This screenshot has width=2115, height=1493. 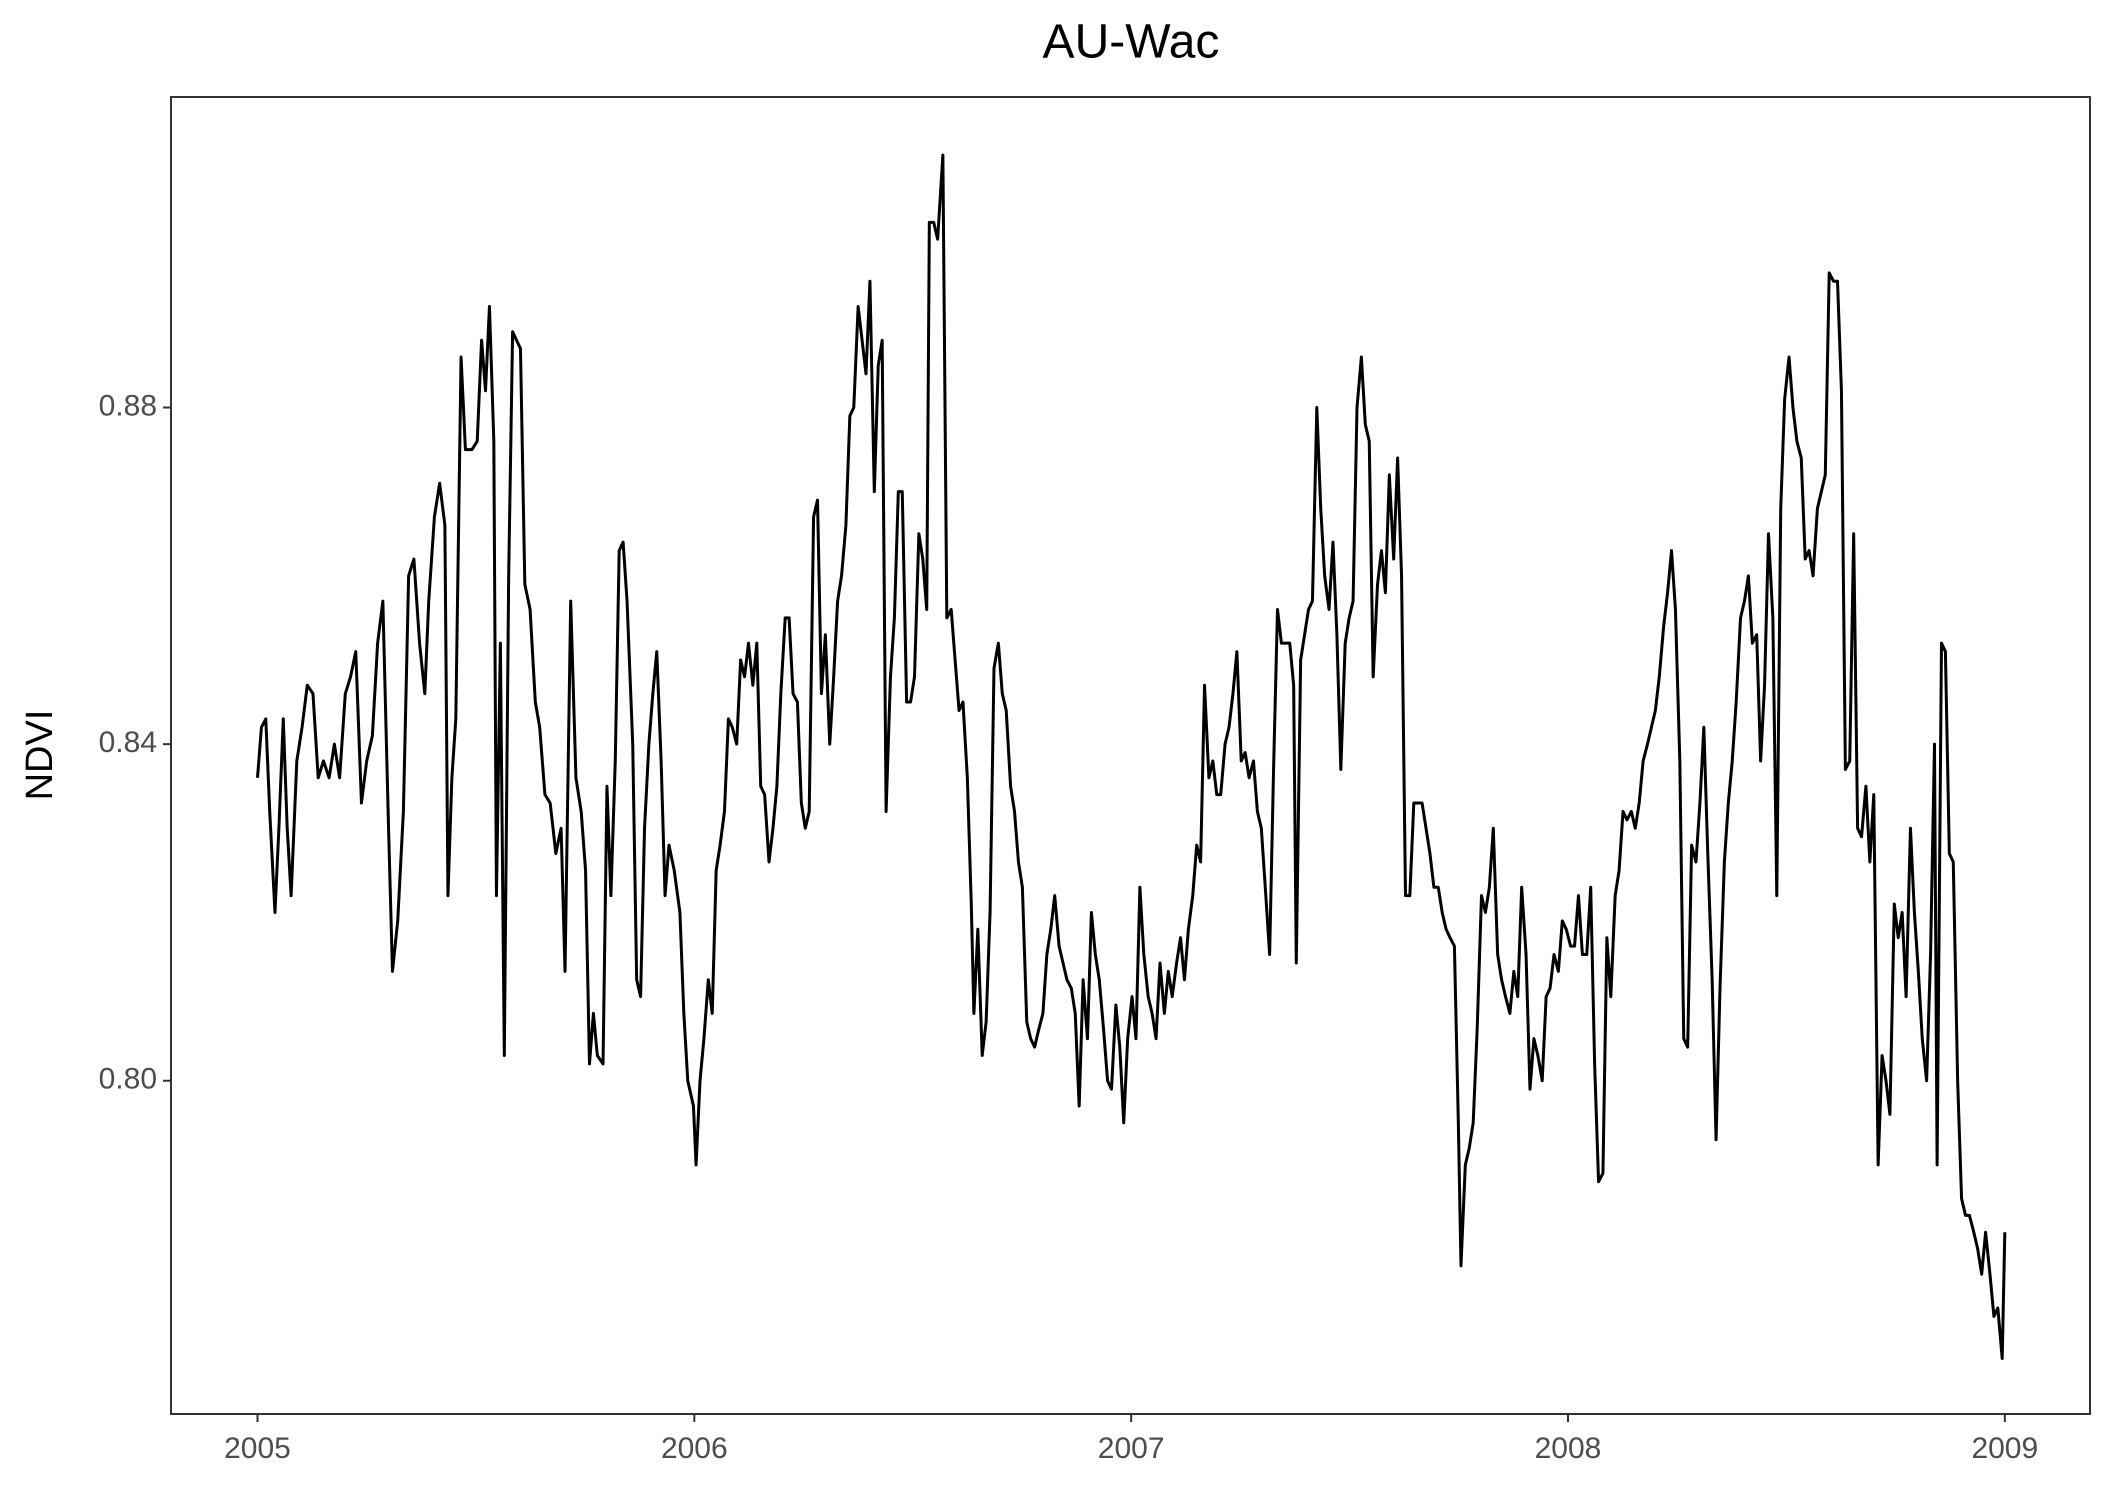 What do you see at coordinates (1568, 1448) in the screenshot?
I see `x-tick-label: 2008` at bounding box center [1568, 1448].